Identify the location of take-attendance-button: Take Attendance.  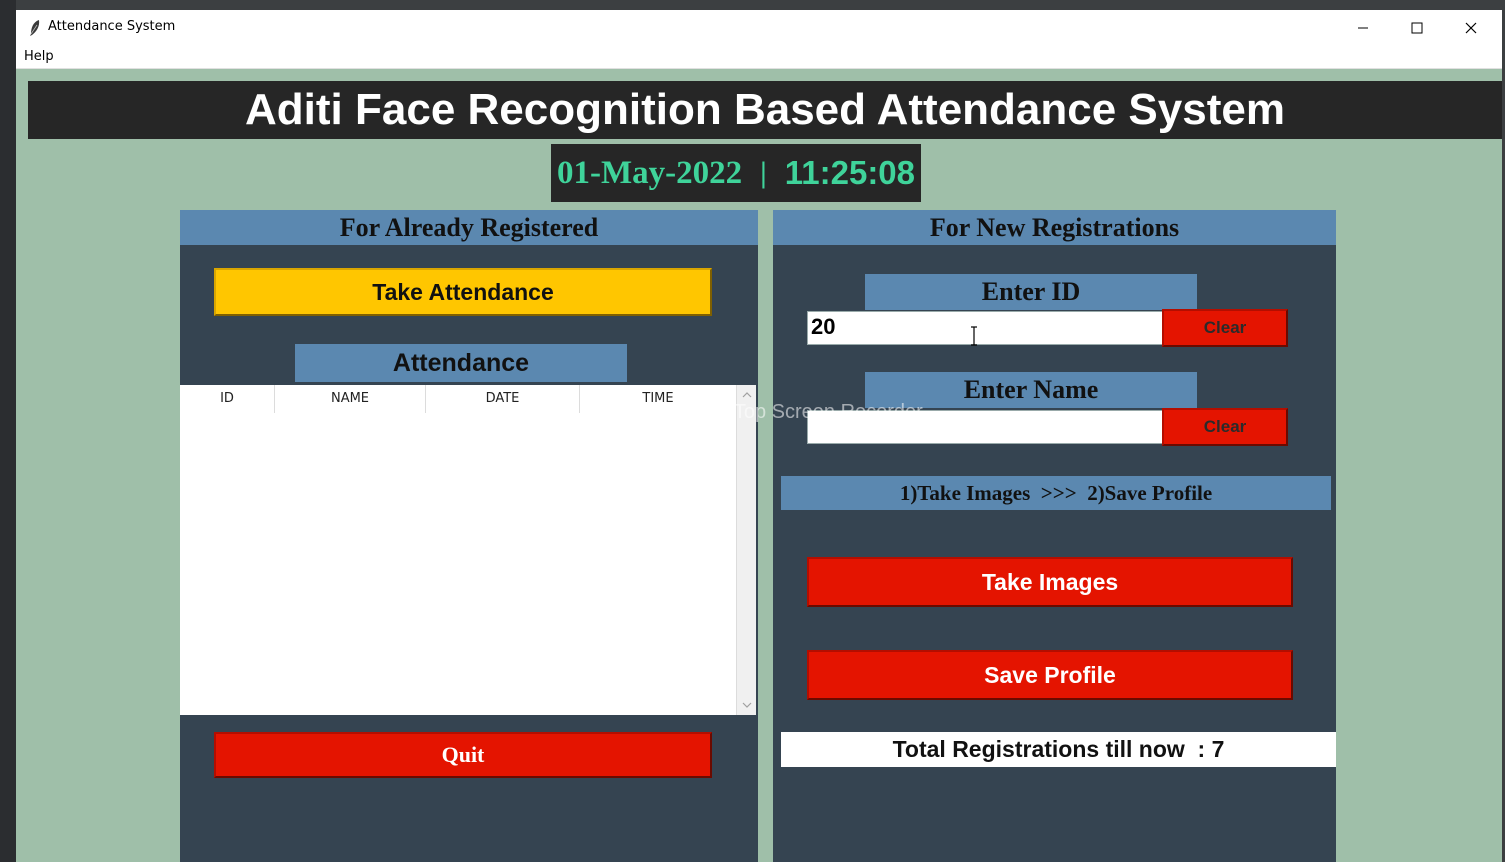
(463, 292).